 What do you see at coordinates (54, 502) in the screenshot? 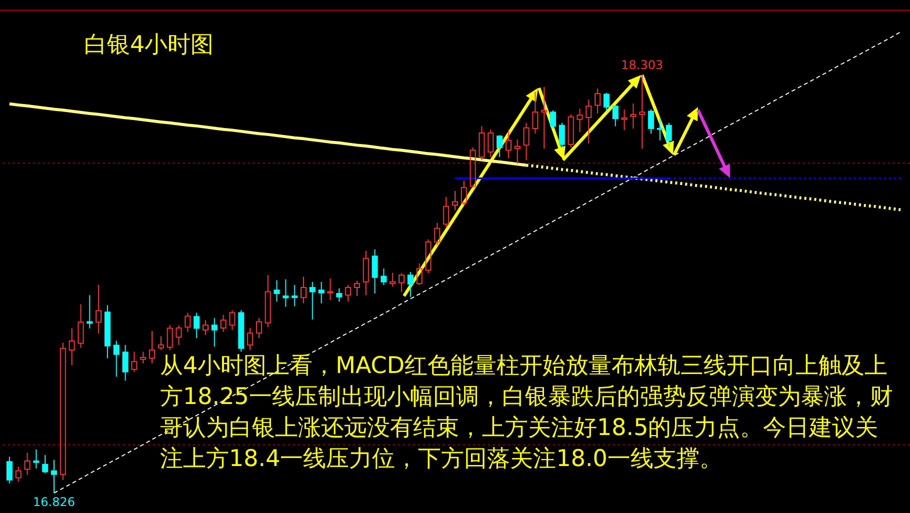
I see `annotation: 16.826` at bounding box center [54, 502].